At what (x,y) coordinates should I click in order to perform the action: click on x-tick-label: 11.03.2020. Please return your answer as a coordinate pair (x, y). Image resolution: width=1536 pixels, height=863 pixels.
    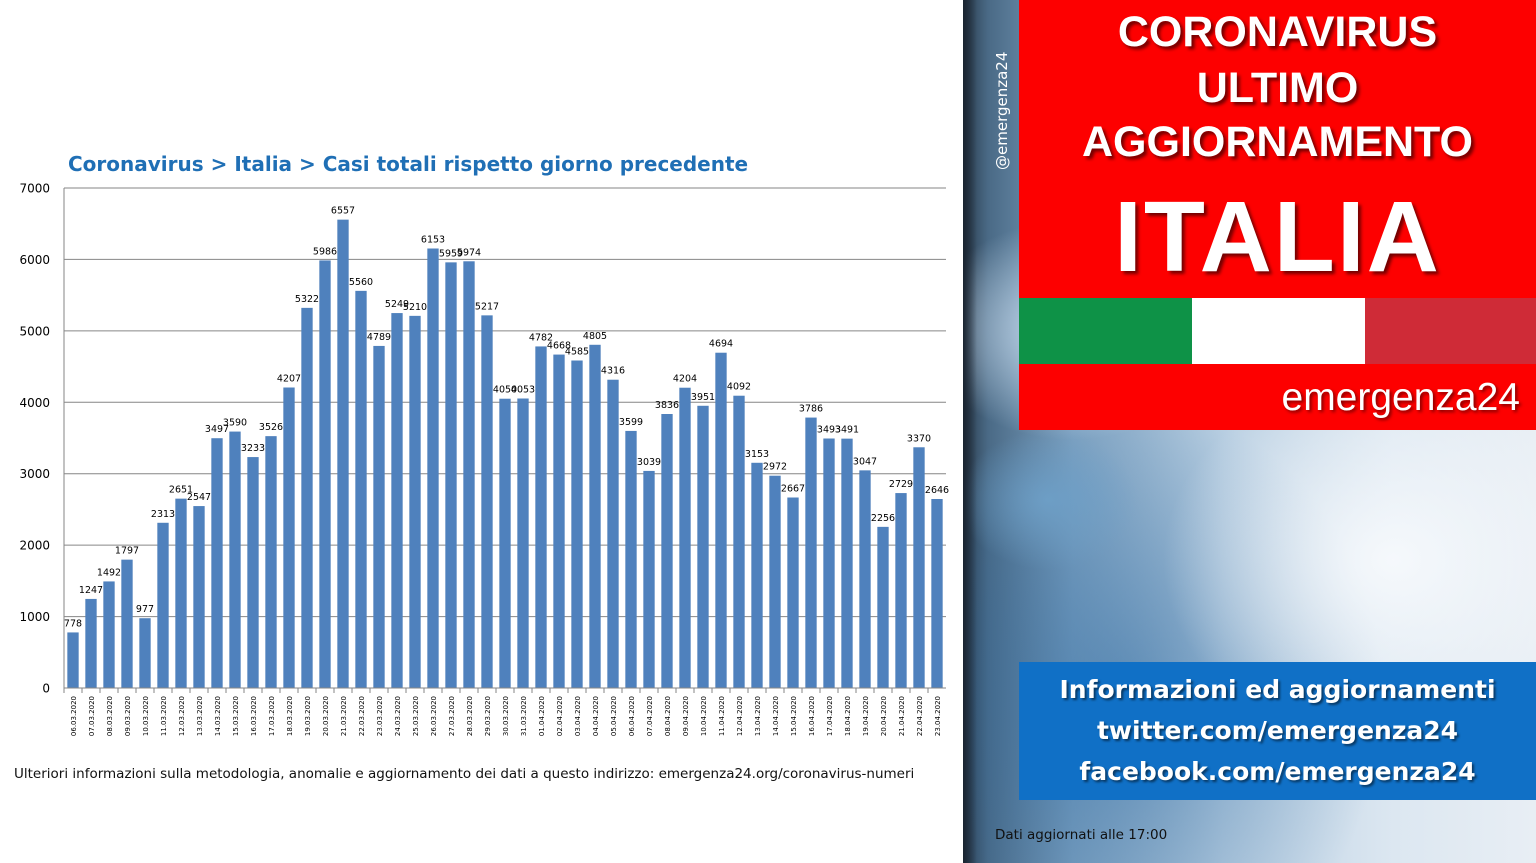
    Looking at the image, I should click on (164, 716).